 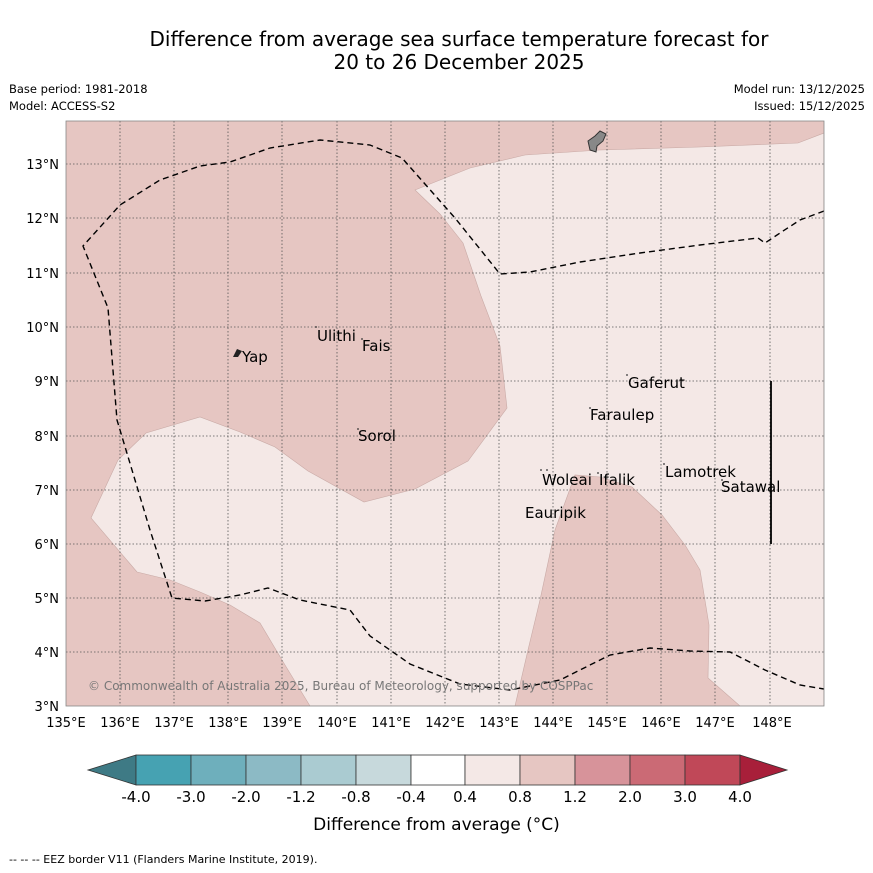 What do you see at coordinates (237, 353) in the screenshot?
I see `yap-island-shape` at bounding box center [237, 353].